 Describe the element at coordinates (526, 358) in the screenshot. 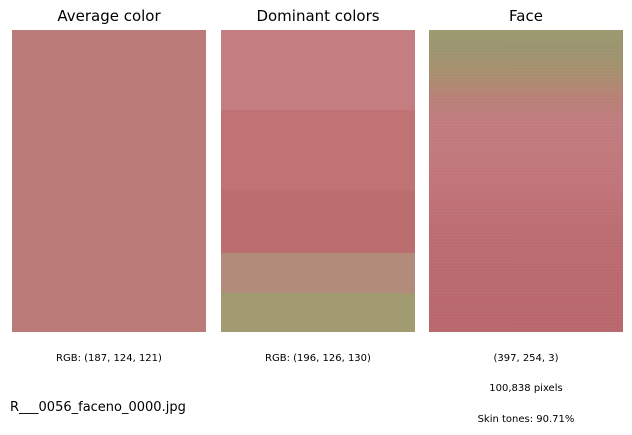

I see `face-shape: (397, 254, 3)` at that location.